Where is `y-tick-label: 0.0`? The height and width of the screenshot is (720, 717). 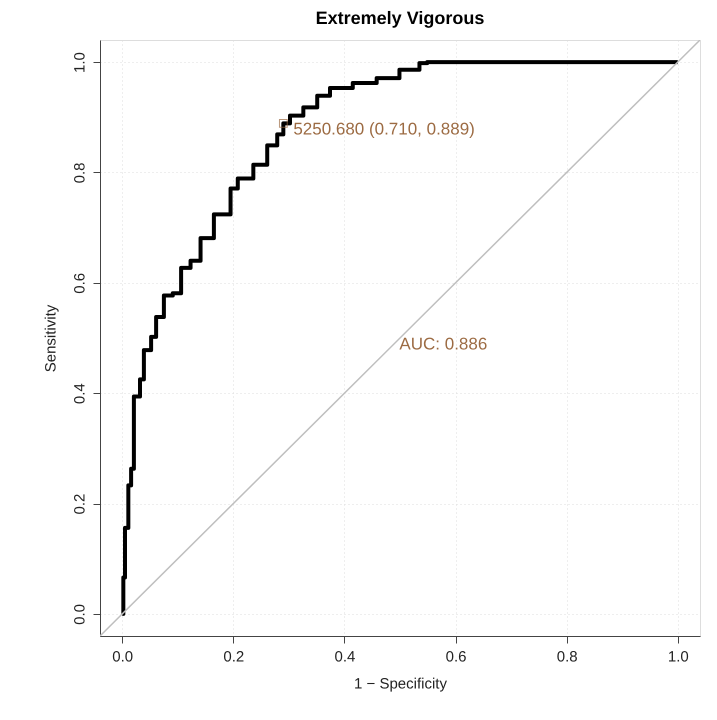 y-tick-label: 0.0 is located at coordinates (80, 614).